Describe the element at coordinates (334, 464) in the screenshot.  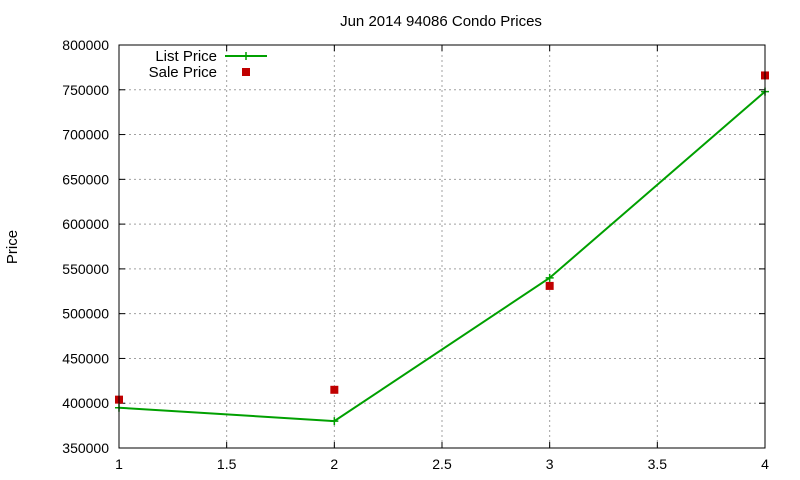
I see `x-tick-label: 2` at that location.